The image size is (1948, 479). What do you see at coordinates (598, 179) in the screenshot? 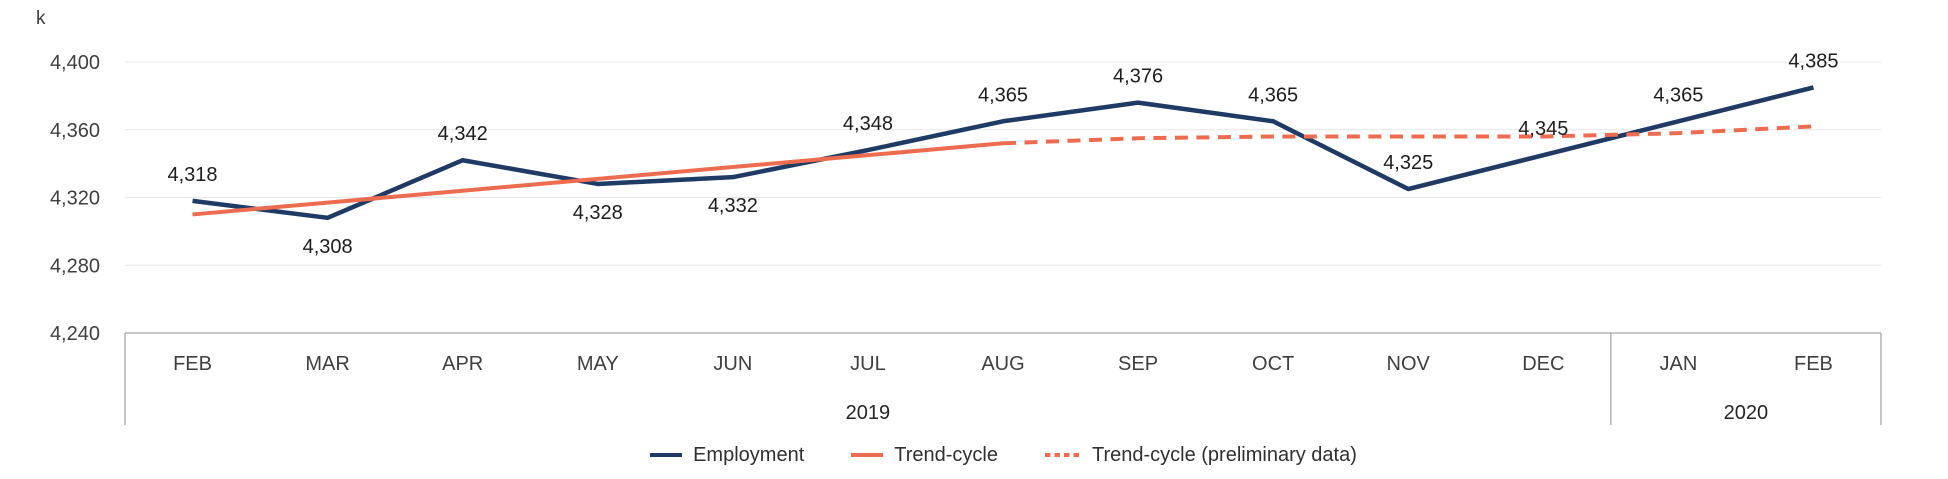
I see `series-line-trend-cycle` at bounding box center [598, 179].